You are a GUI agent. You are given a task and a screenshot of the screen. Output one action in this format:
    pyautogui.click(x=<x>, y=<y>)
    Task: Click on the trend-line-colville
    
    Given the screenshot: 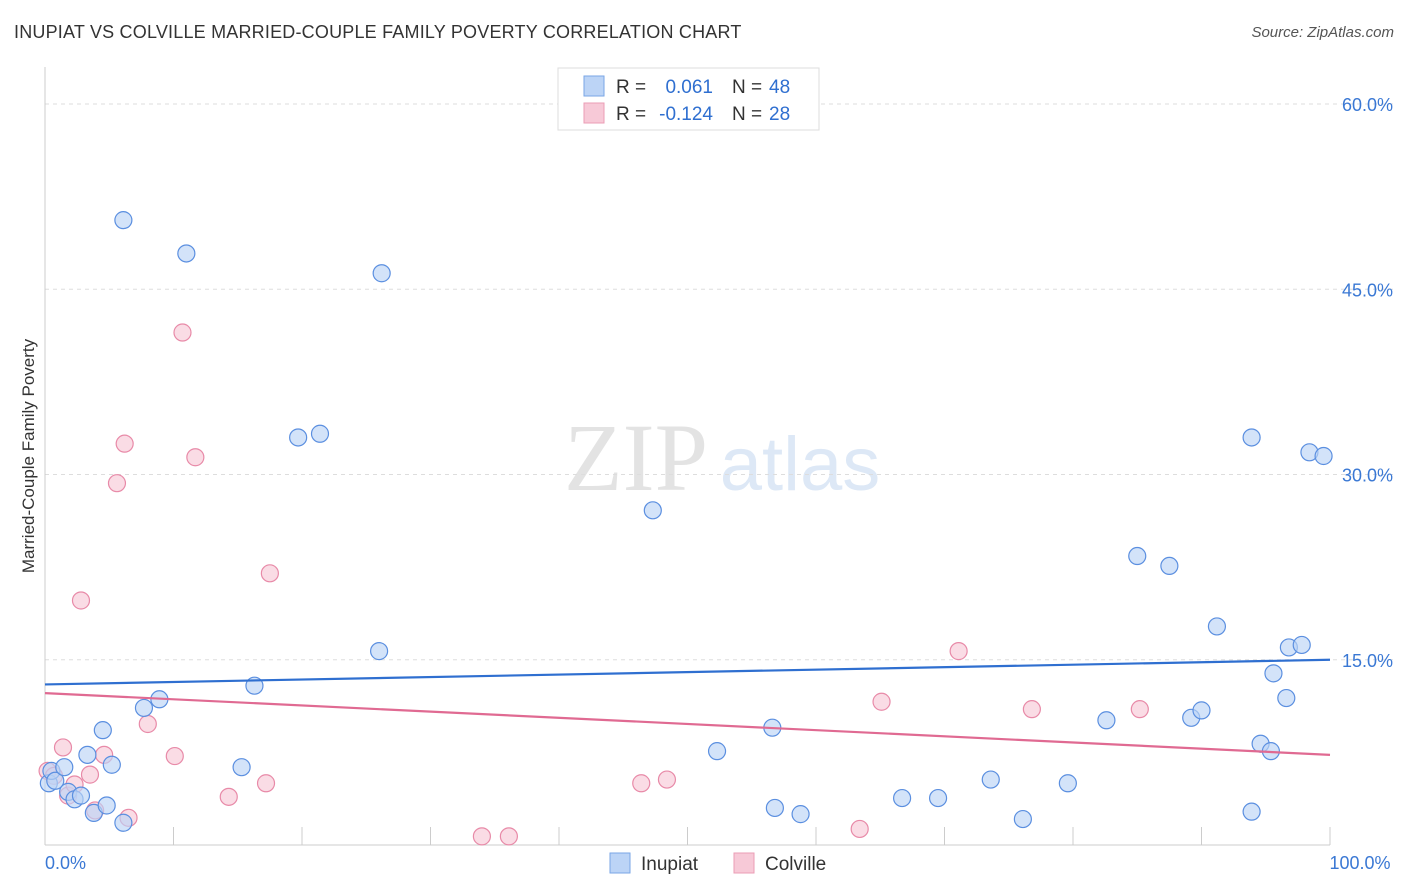 What is the action you would take?
    pyautogui.click(x=687, y=724)
    